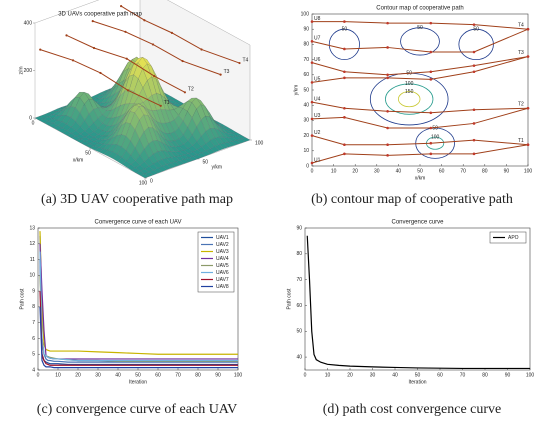 Image resolution: width=550 pixels, height=425 pixels. Describe the element at coordinates (299, 306) in the screenshot. I see `y-tick-label: 60` at that location.